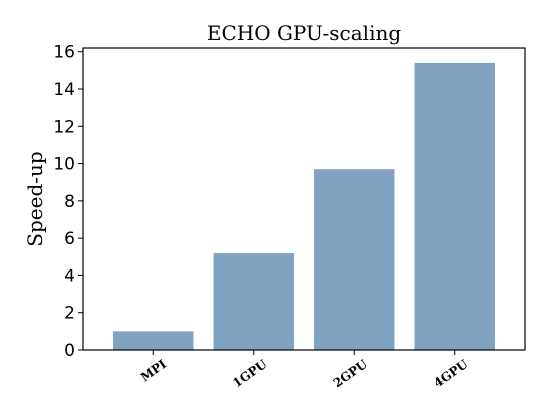 This screenshot has height=410, width=550. What do you see at coordinates (64, 127) in the screenshot?
I see `y-tick-label: 12` at bounding box center [64, 127].